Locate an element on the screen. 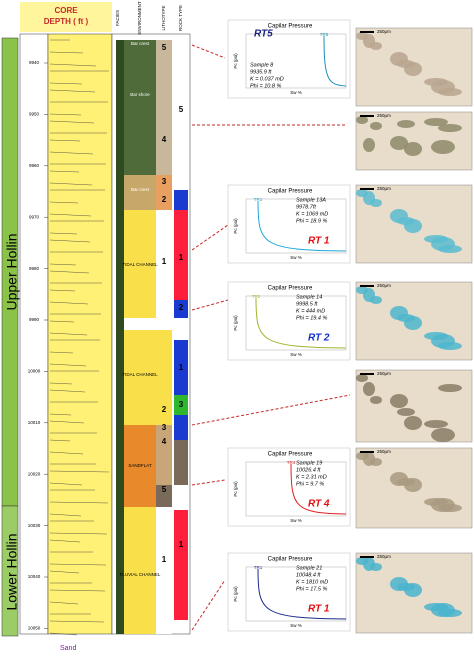 This screenshot has height=663, width=474. depth-header-bg is located at coordinates (66, 17).